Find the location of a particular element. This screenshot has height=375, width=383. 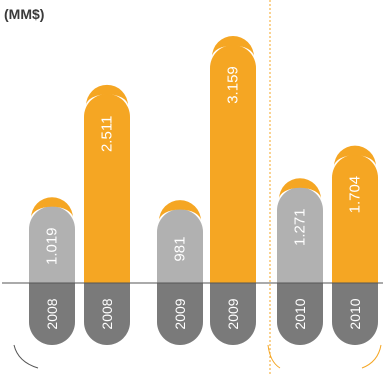

unit-label: (MM$) is located at coordinates (24, 14).